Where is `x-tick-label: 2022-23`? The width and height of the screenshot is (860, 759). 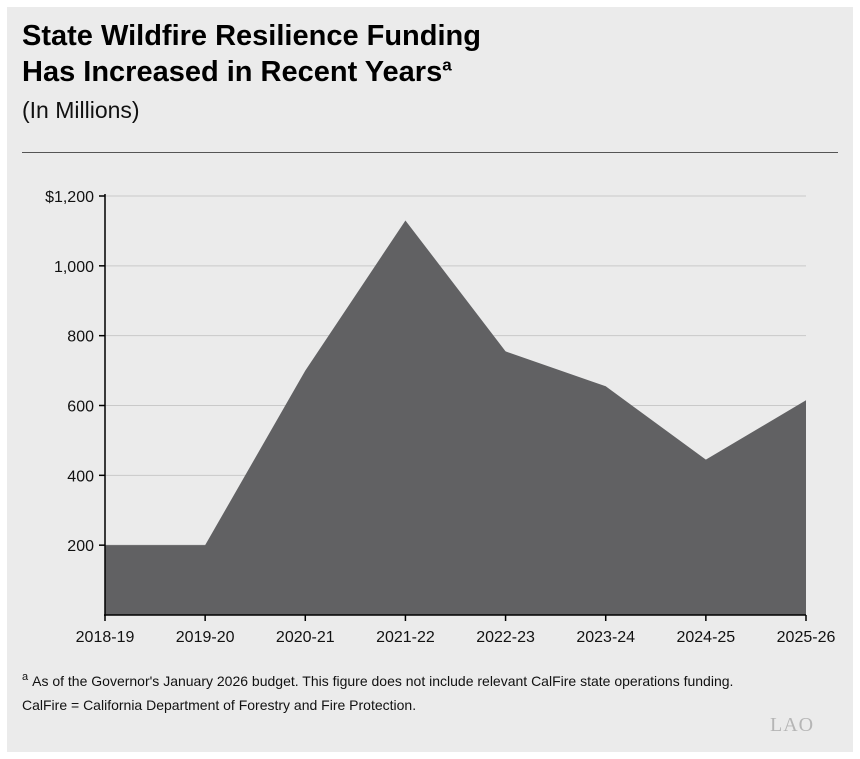
x-tick-label: 2022-23 is located at coordinates (505, 637).